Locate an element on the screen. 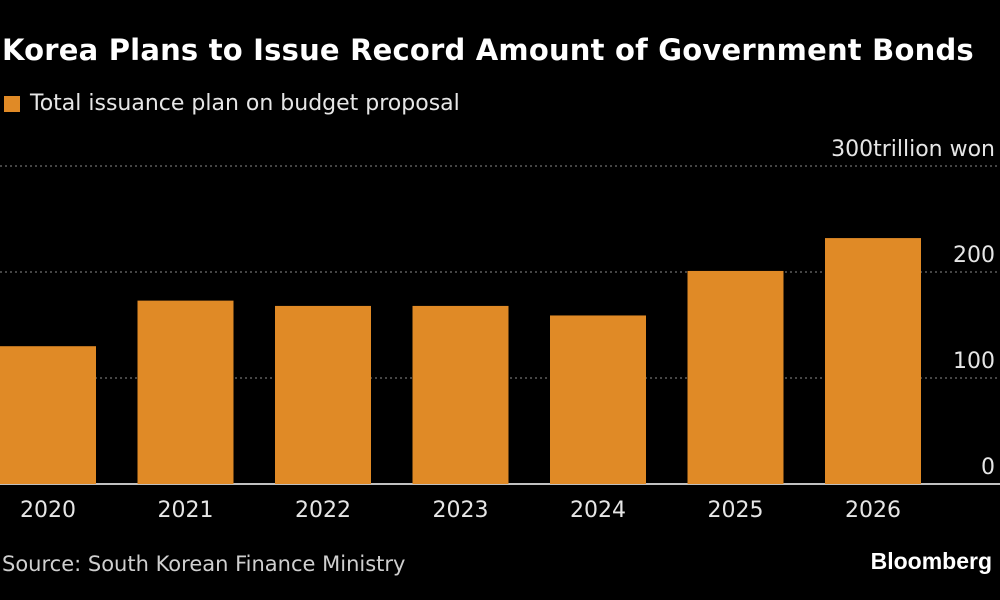  legend-label: Total issuance plan on budget proposal is located at coordinates (245, 103).